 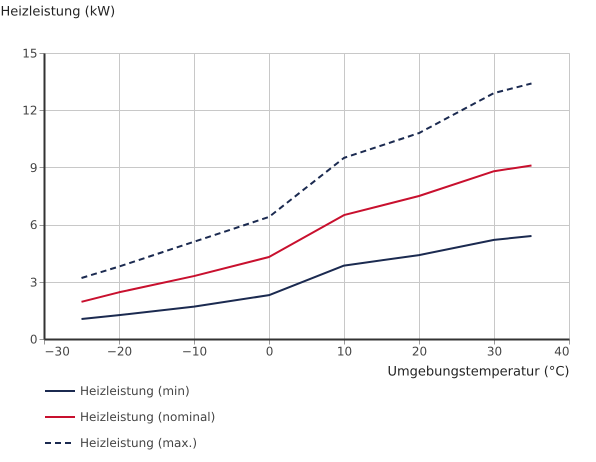 I want to click on x-tick-label: −10, so click(x=195, y=351).